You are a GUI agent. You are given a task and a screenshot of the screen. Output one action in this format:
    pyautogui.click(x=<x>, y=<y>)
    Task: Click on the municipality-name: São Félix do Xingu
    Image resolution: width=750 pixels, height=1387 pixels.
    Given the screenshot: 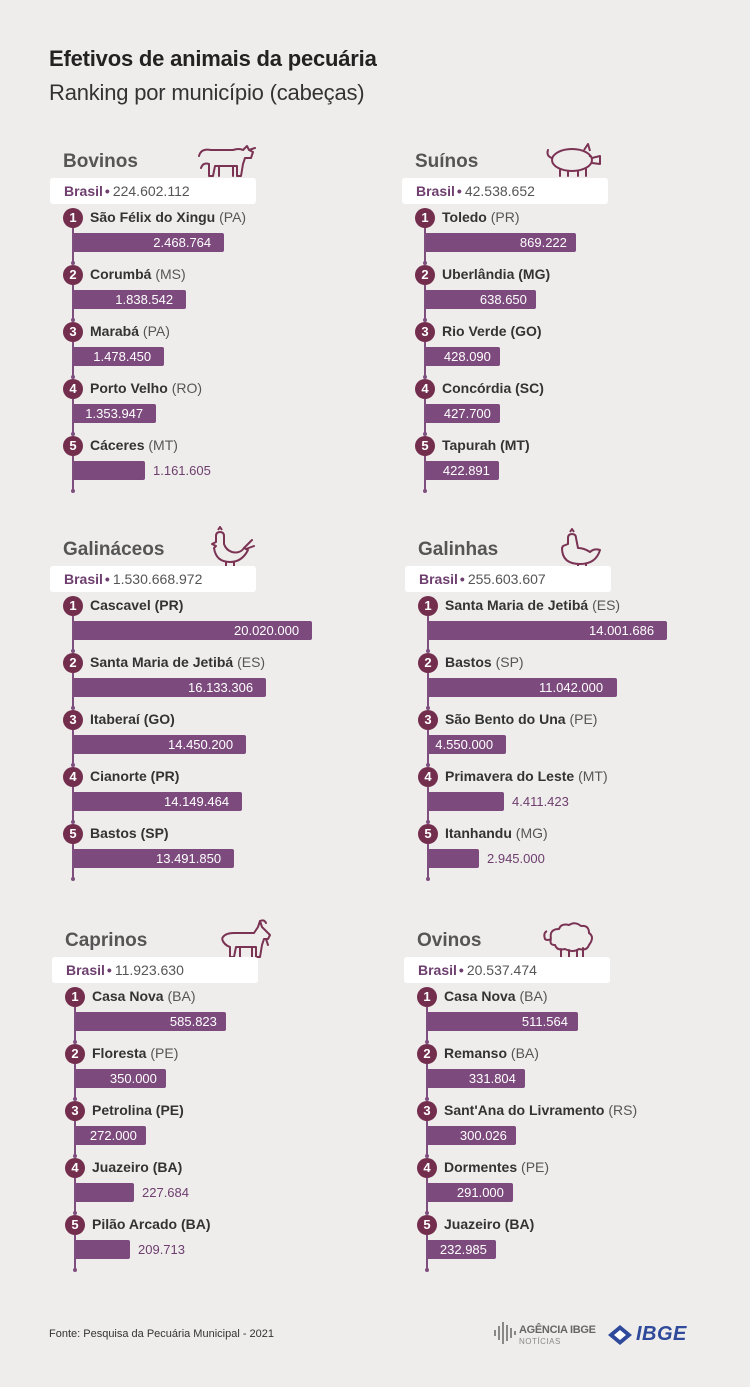 What is the action you would take?
    pyautogui.click(x=153, y=217)
    